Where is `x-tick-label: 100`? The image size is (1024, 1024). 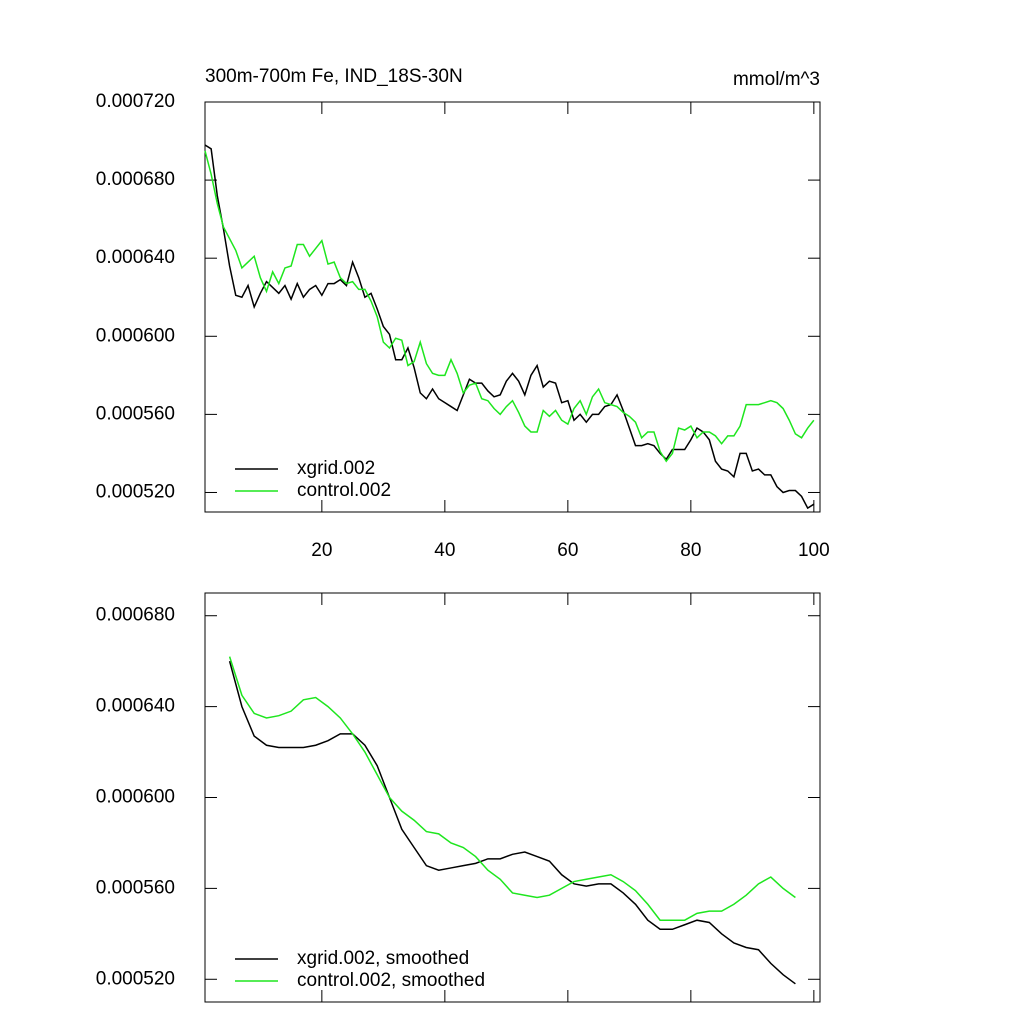 x-tick-label: 100 is located at coordinates (814, 550).